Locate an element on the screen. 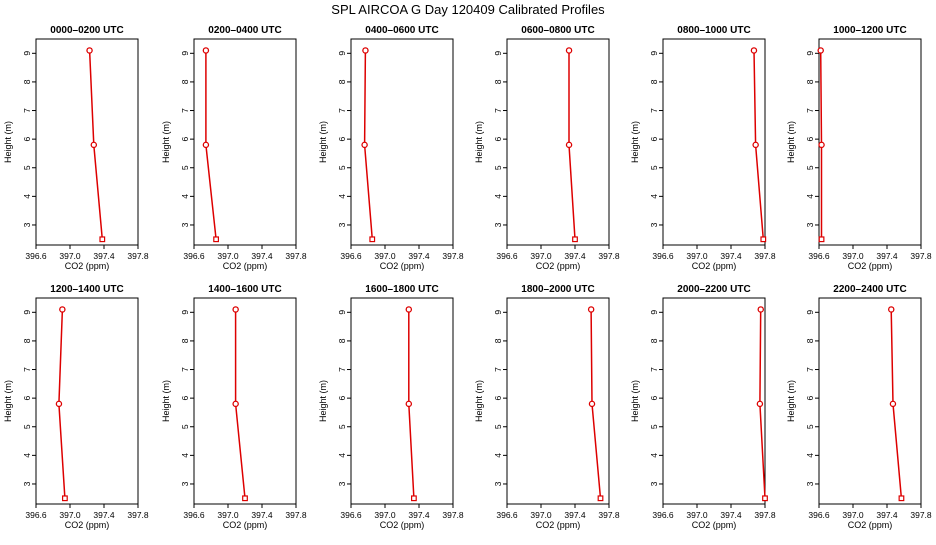  panel-title: 2000–2200 UTC is located at coordinates (713, 289).